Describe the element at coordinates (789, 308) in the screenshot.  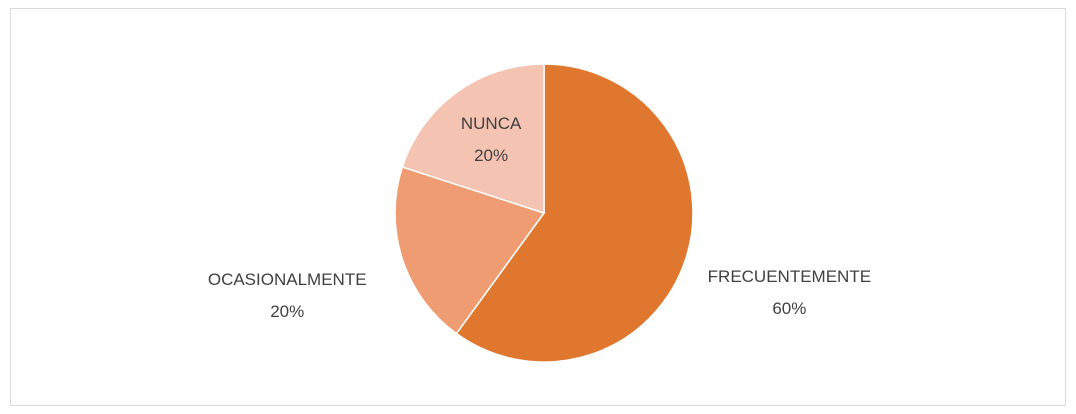
I see `value-label: 60%` at that location.